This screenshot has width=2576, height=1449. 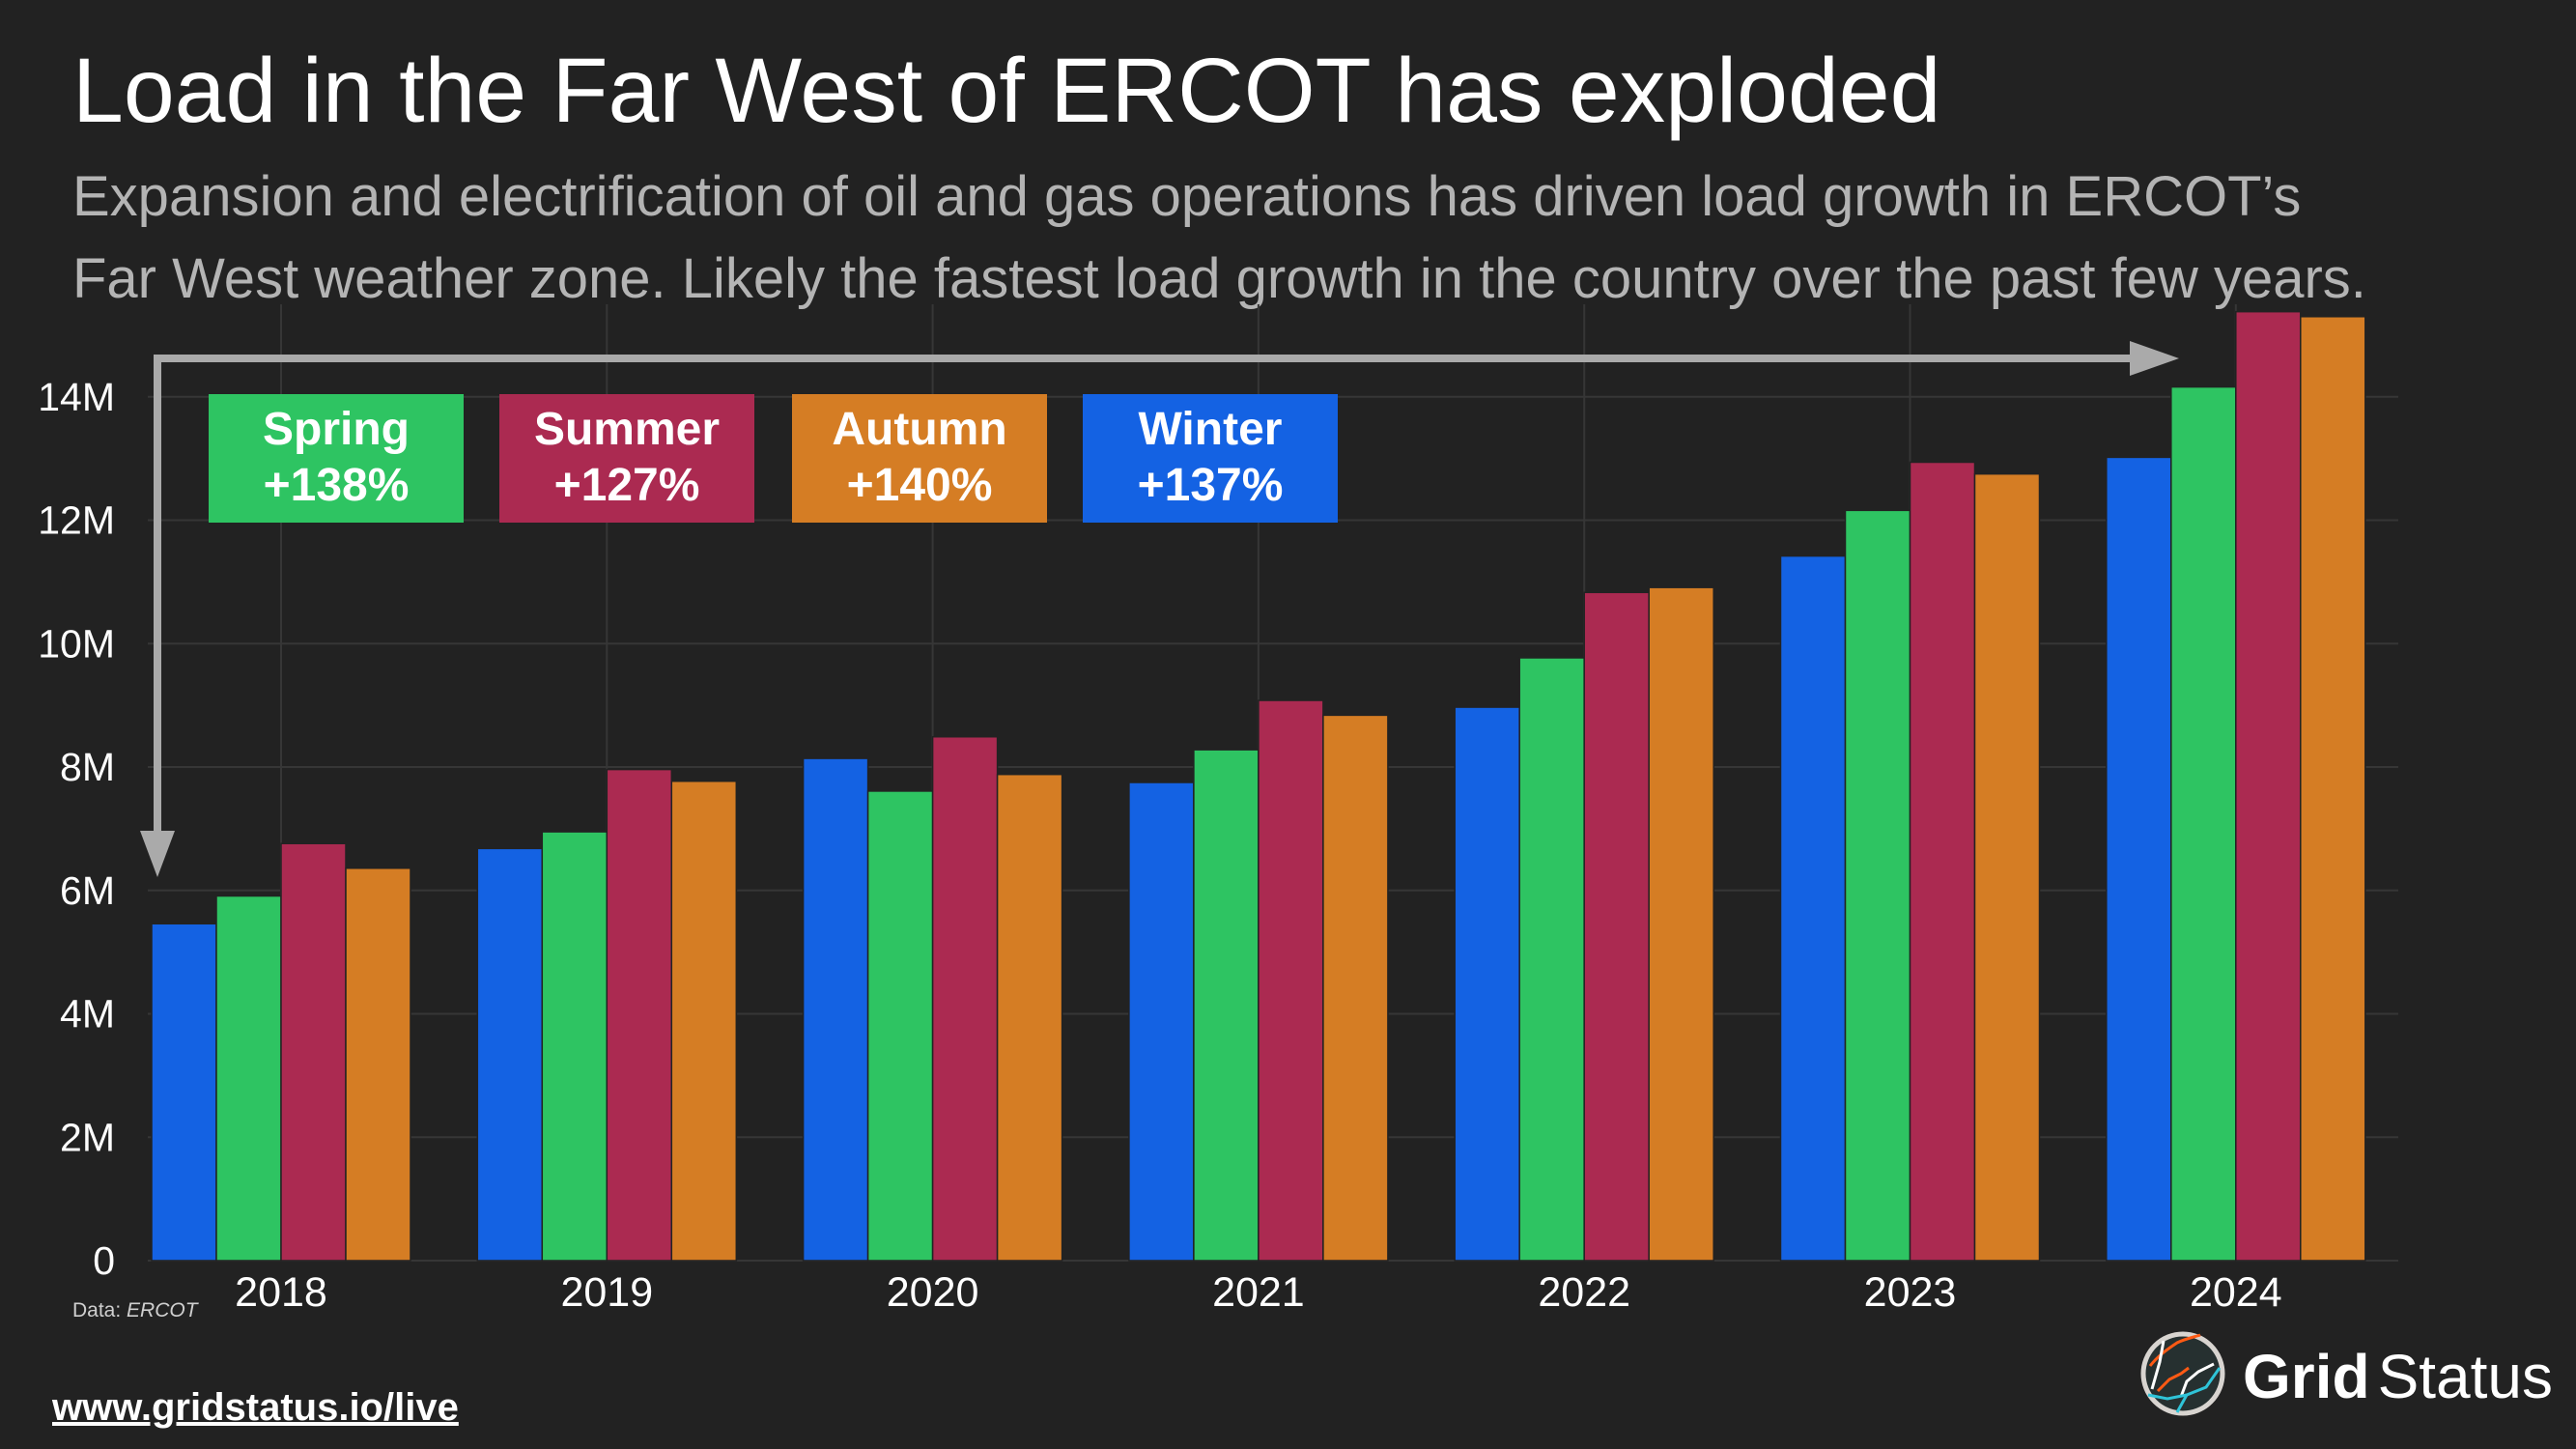 I want to click on bar-winter-2020, so click(x=835, y=1009).